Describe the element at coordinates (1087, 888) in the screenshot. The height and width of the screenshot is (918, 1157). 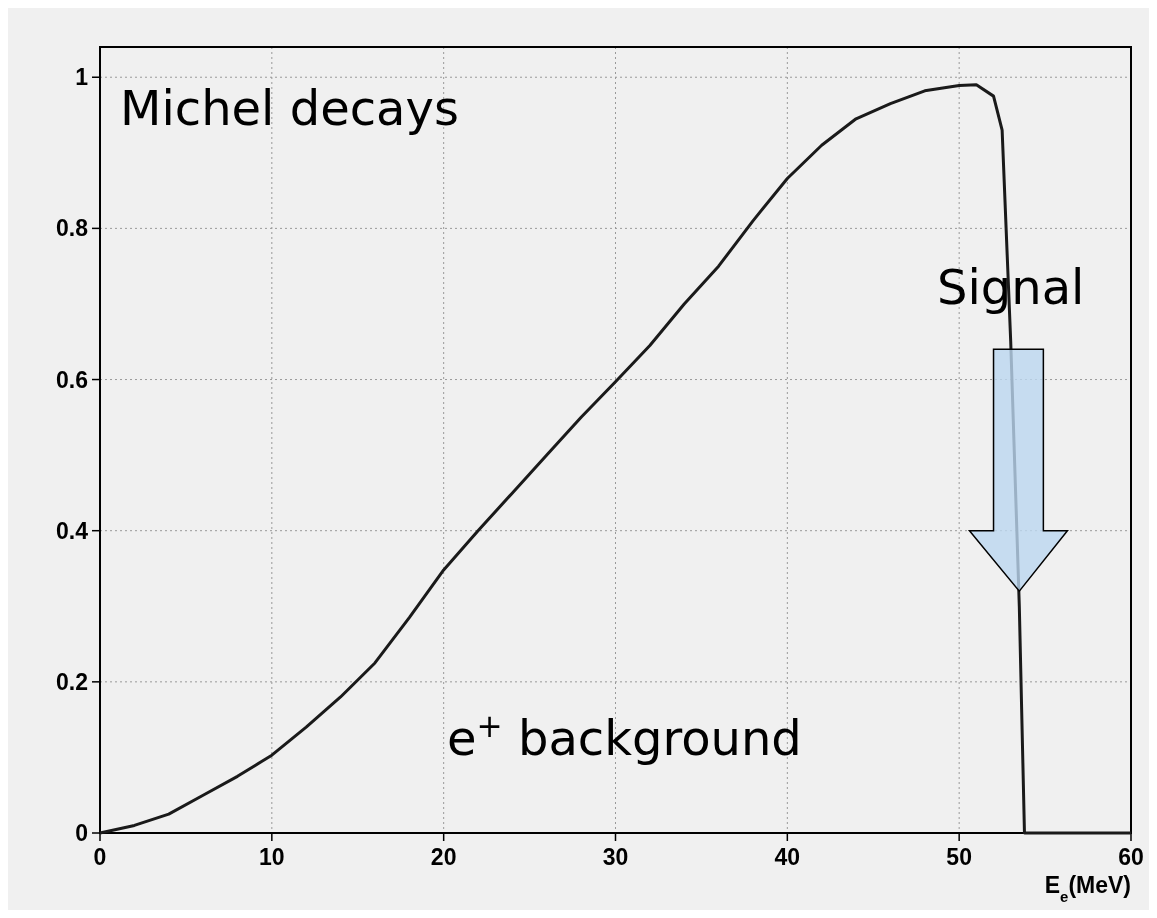
I see `x-axis-title: E$_{e}$(MeV)` at that location.